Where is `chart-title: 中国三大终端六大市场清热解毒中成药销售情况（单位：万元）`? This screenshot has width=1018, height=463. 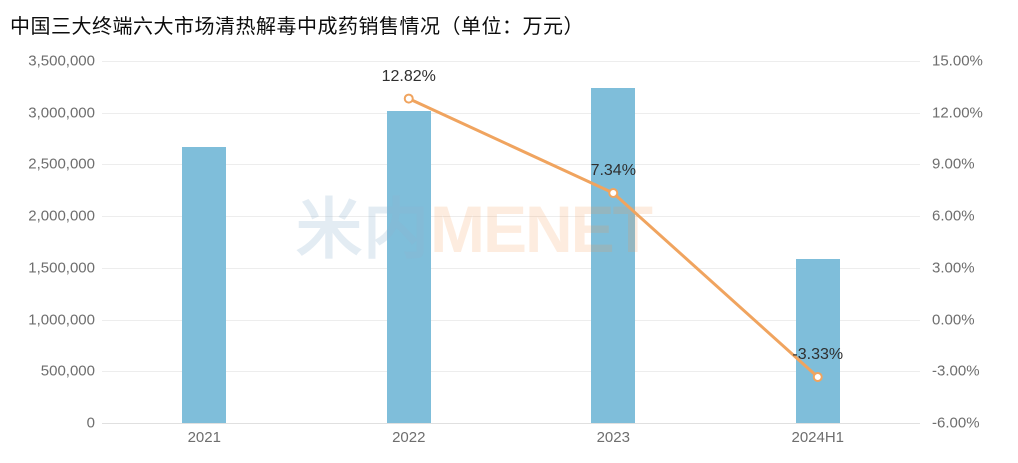
chart-title: 中国三大终端六大市场清热解毒中成药销售情况（单位：万元） is located at coordinates (297, 27).